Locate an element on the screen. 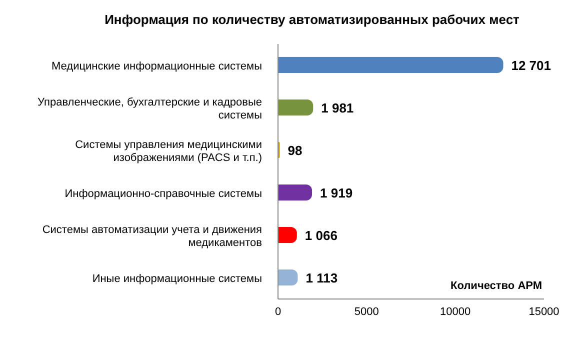 This screenshot has height=343, width=584. data-label: 1 981 is located at coordinates (337, 108).